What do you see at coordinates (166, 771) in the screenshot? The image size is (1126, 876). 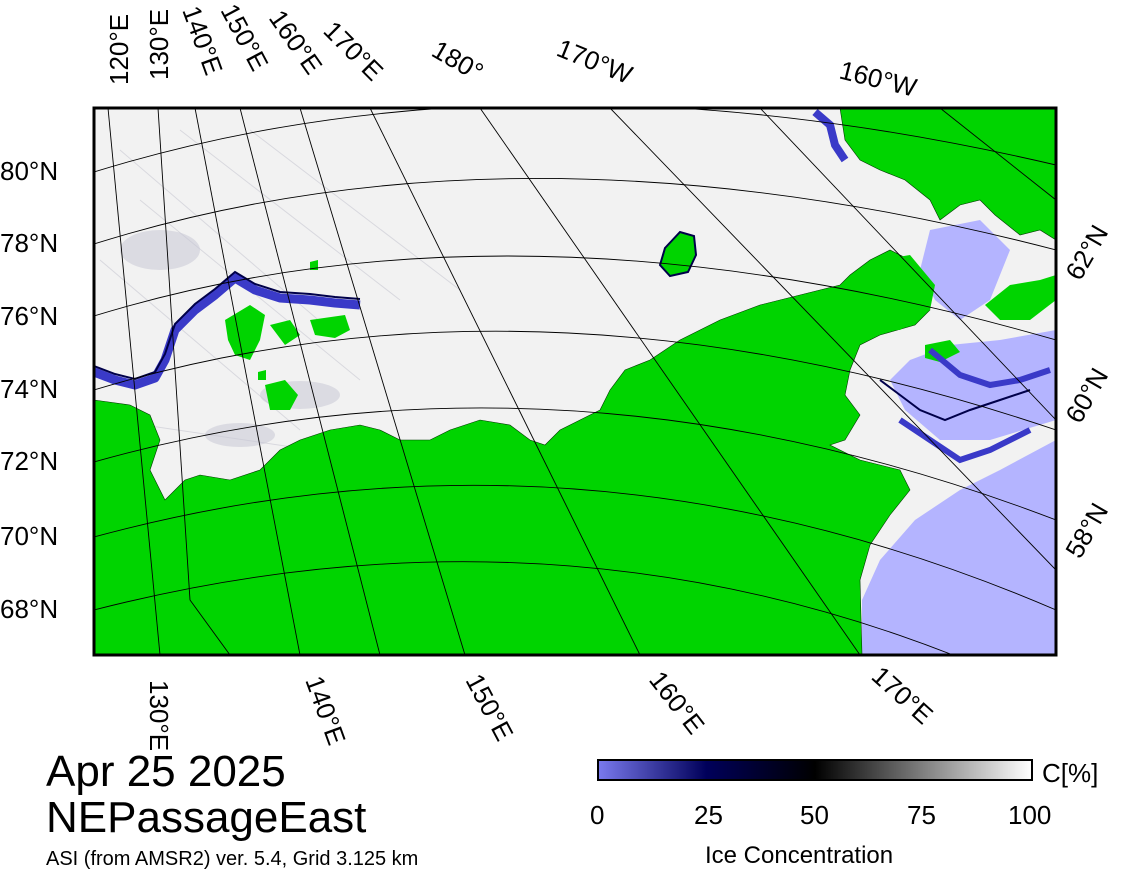 I see `date-label: Apr 25 2025` at bounding box center [166, 771].